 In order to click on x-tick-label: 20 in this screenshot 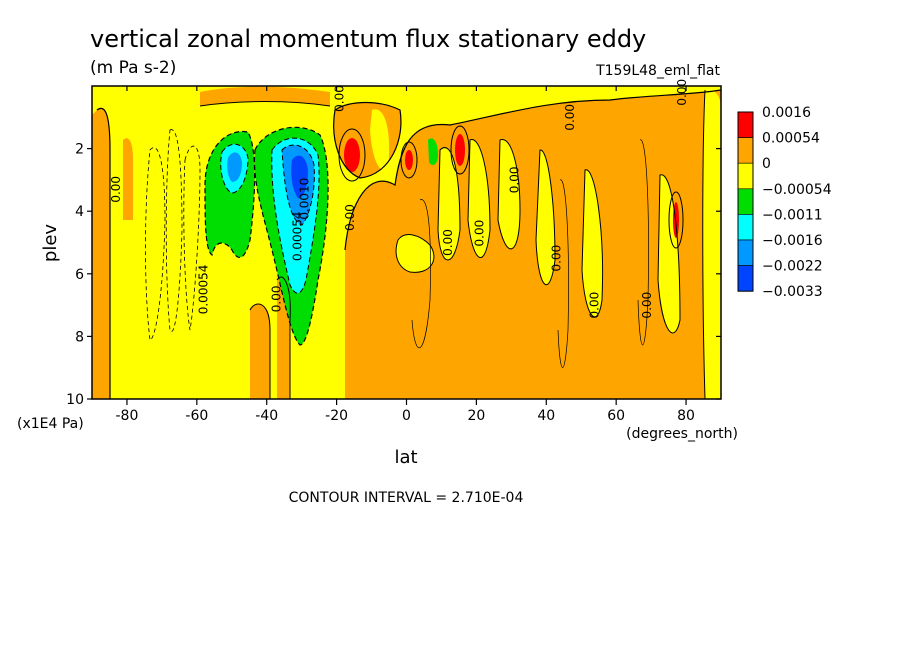, I will do `click(476, 416)`.